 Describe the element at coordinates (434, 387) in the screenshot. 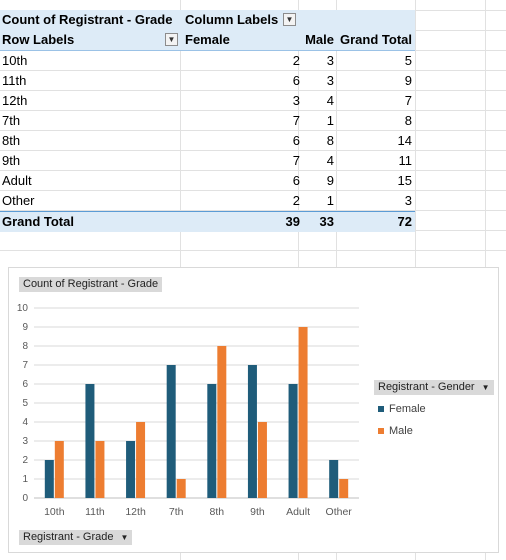

I see `legend-field-button: Registrant - Gender ▼` at that location.